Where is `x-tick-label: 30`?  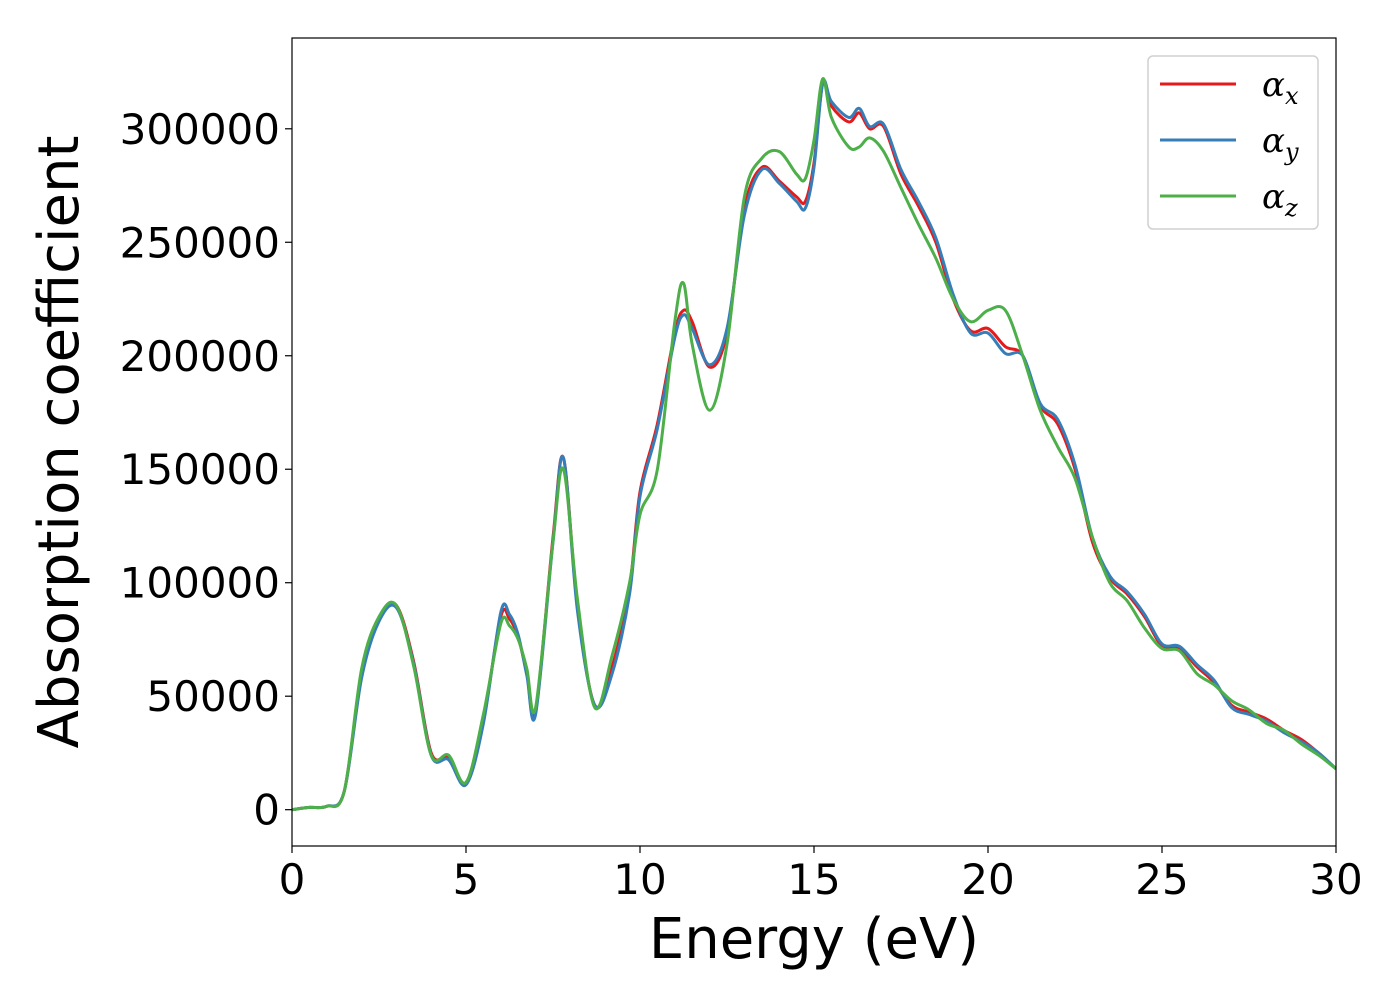
x-tick-label: 30 is located at coordinates (1335, 879).